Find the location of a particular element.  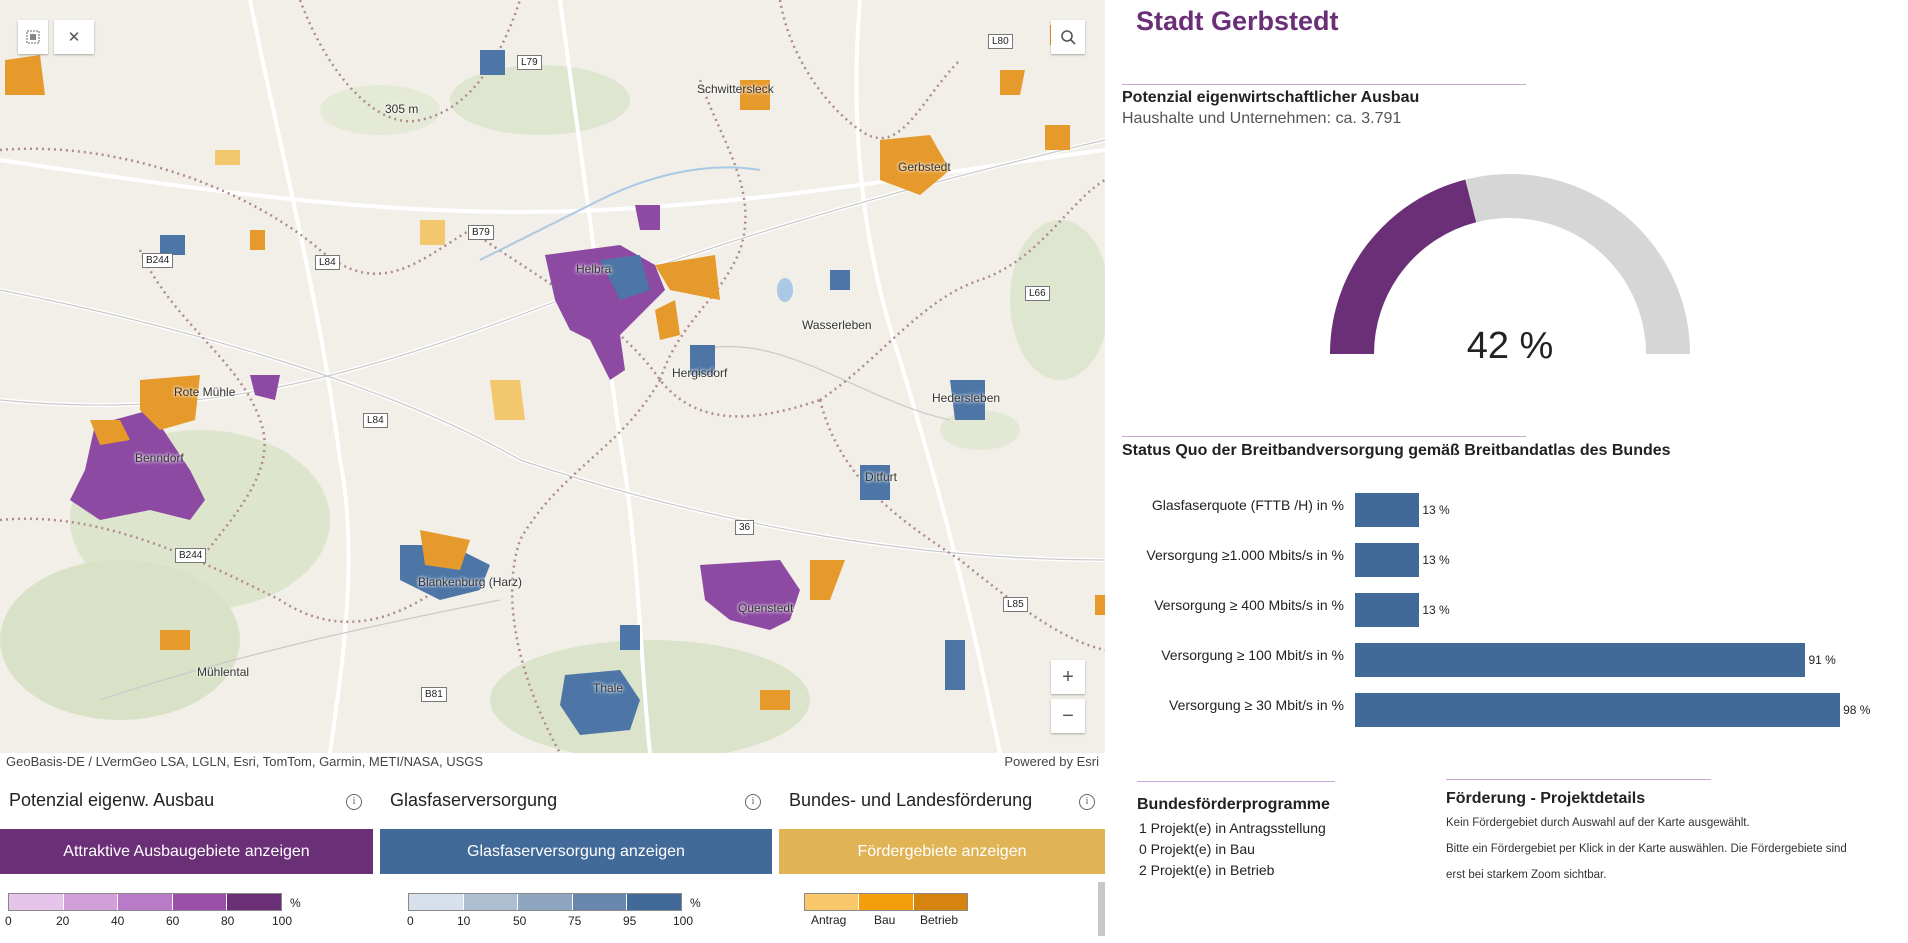

road-label: B79 is located at coordinates (481, 232).